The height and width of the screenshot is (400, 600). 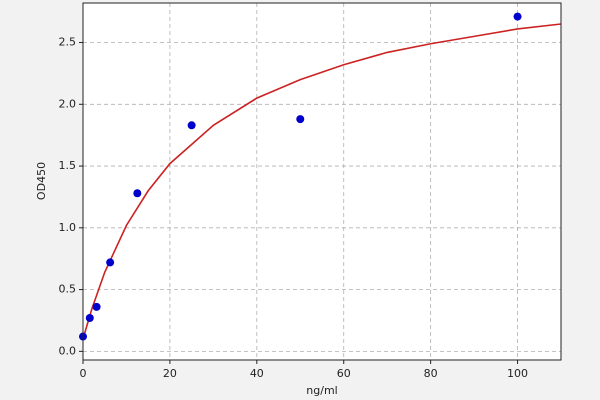 I want to click on y-axis-label: OD450, so click(x=41, y=181).